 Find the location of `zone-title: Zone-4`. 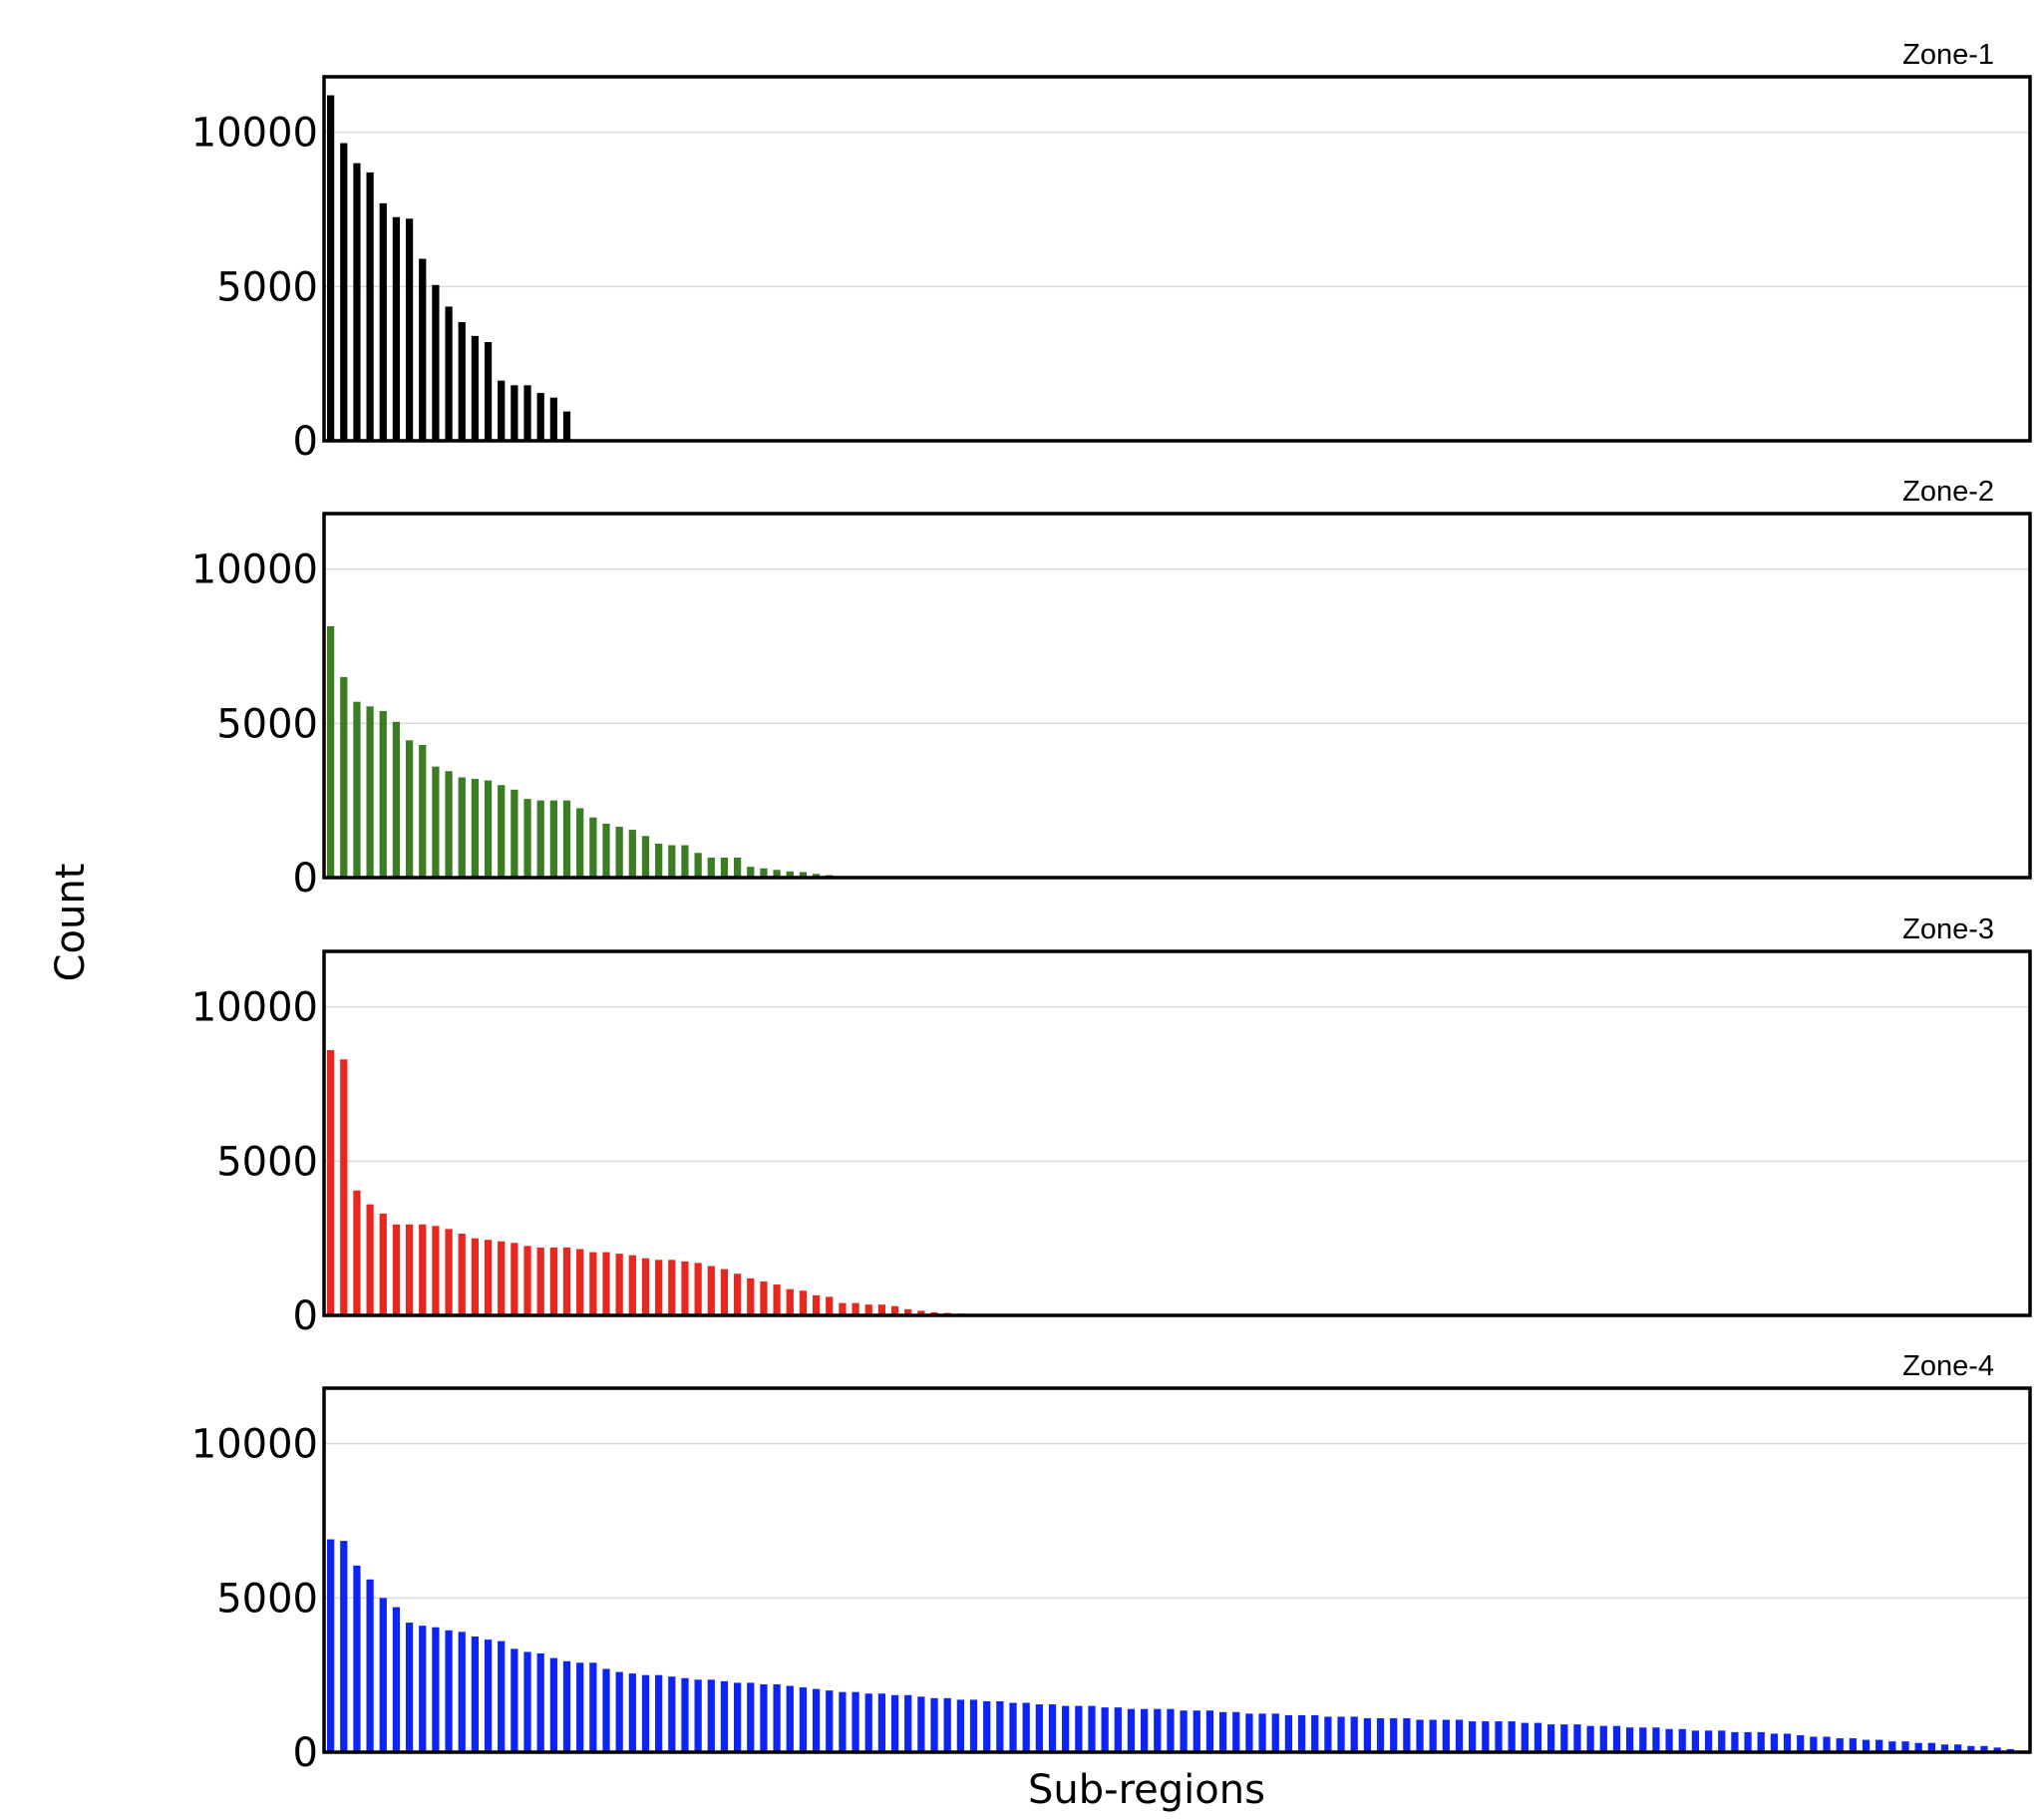

zone-title: Zone-4 is located at coordinates (1948, 1366).